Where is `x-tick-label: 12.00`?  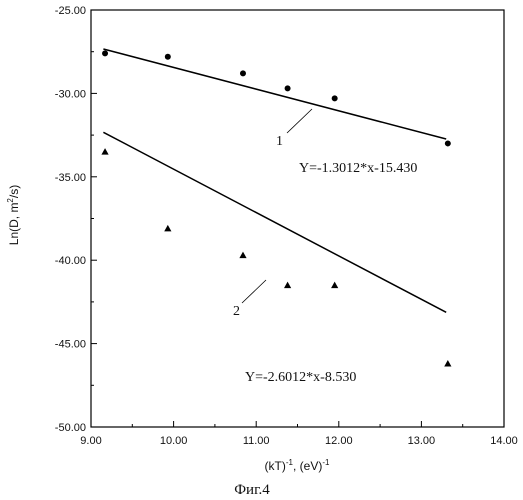 x-tick-label: 12.00 is located at coordinates (339, 441).